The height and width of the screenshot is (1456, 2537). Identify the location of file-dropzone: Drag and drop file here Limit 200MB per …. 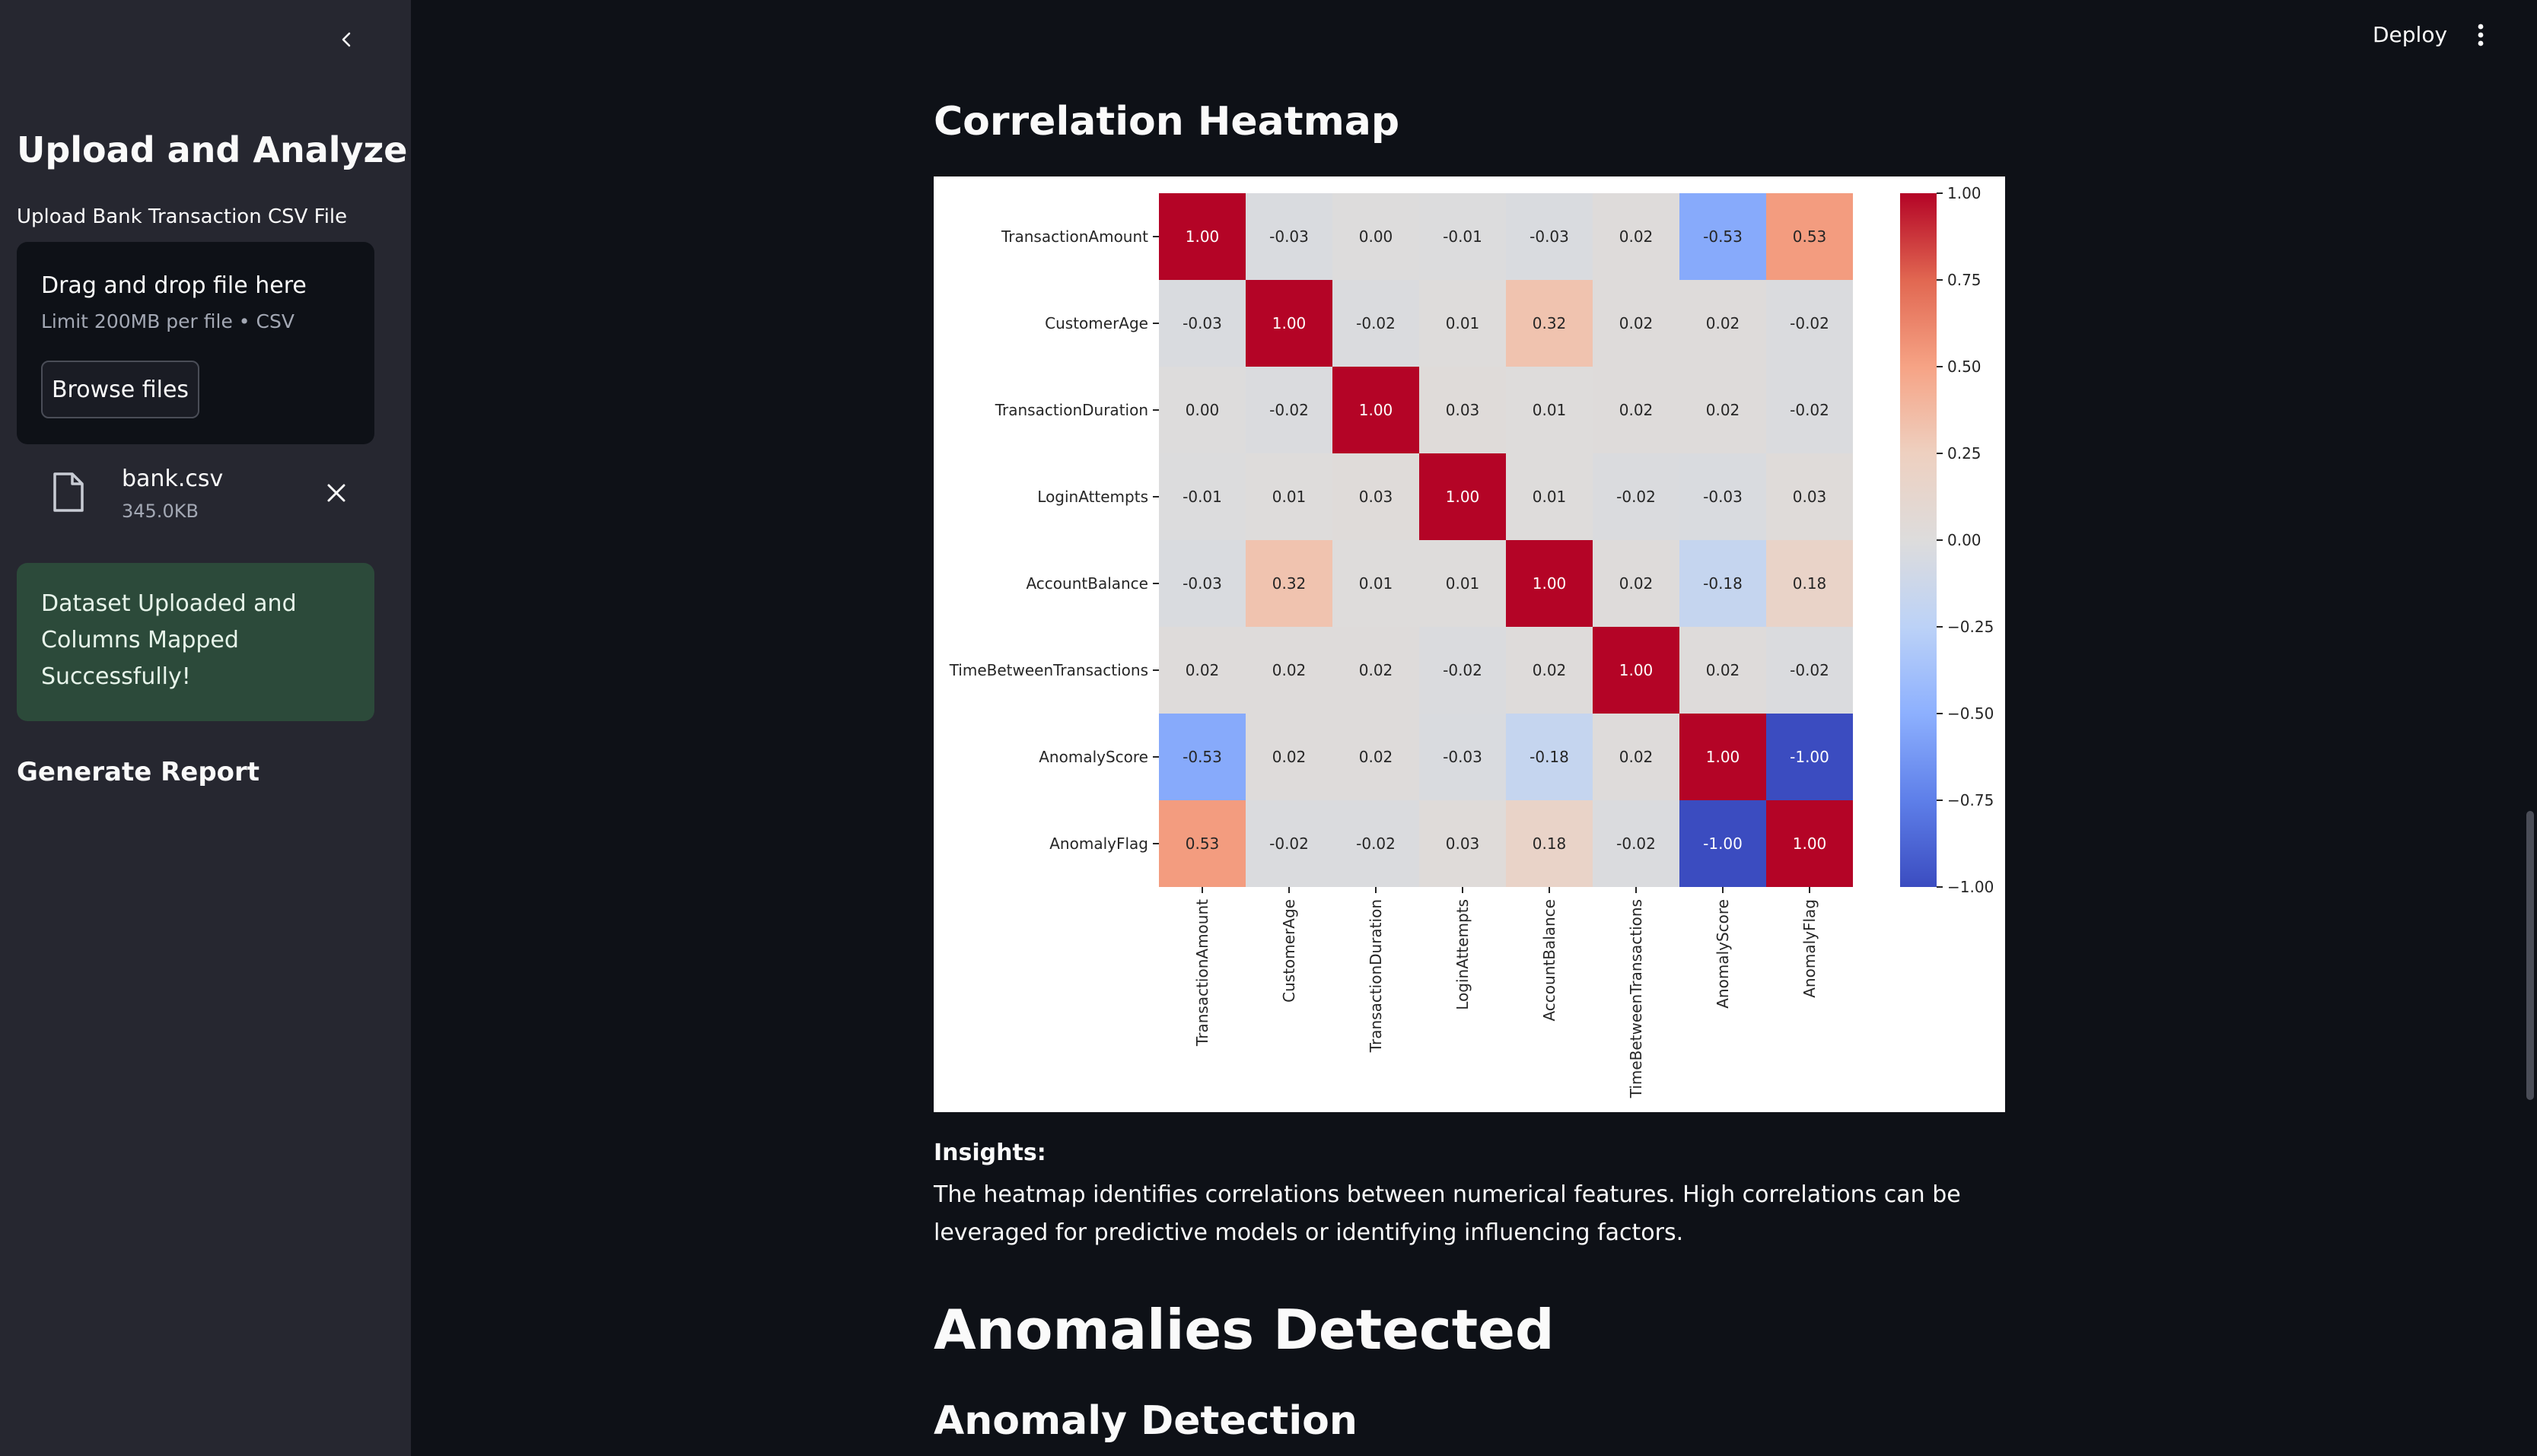
(195, 343).